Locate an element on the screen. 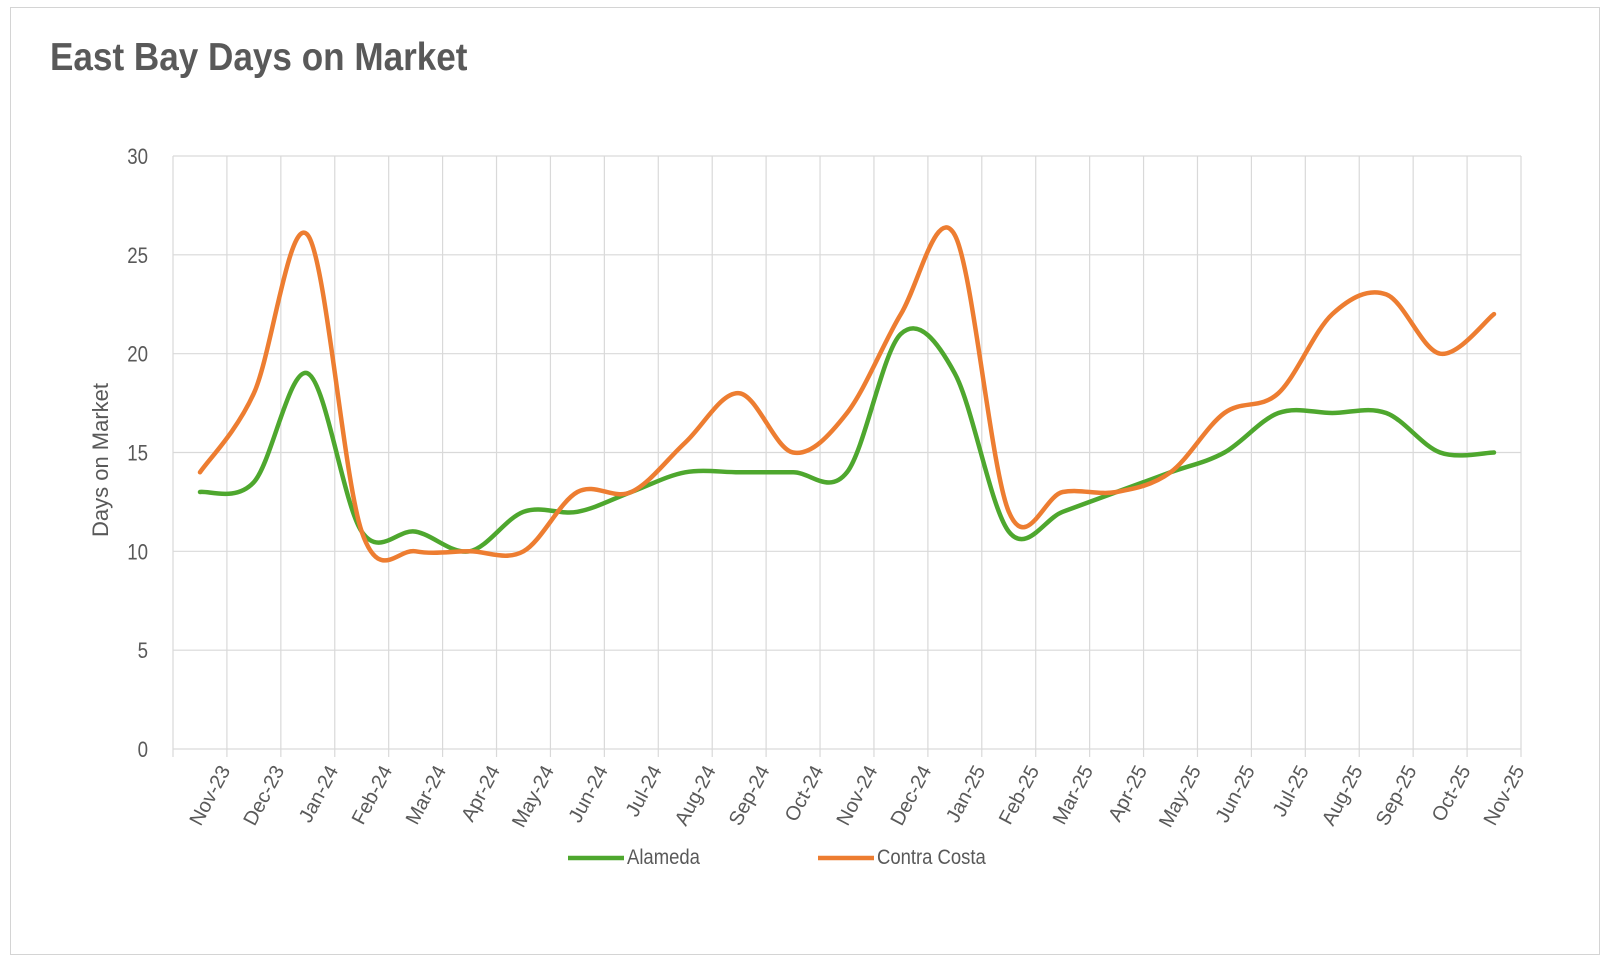 The height and width of the screenshot is (962, 1612). x-tick-label: Nov-23 is located at coordinates (211, 795).